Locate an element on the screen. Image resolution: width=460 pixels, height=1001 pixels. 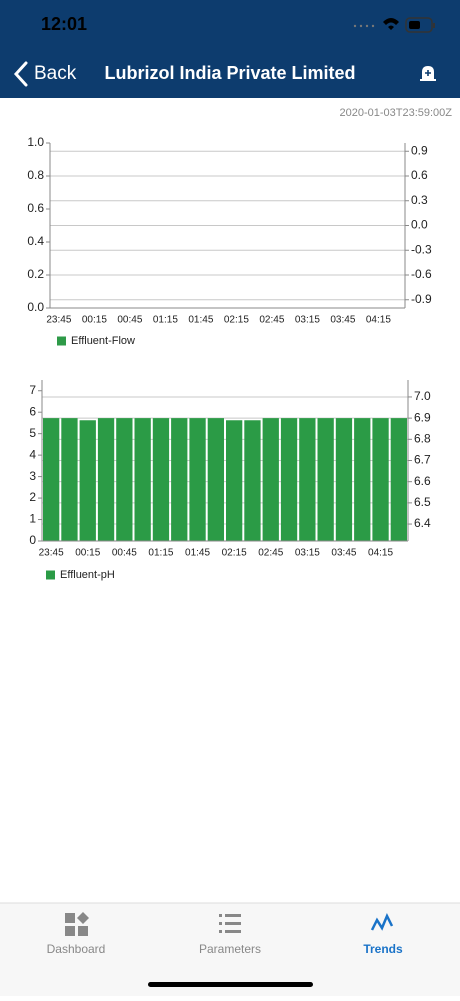
y-tick-label: 7 is located at coordinates (32, 390).